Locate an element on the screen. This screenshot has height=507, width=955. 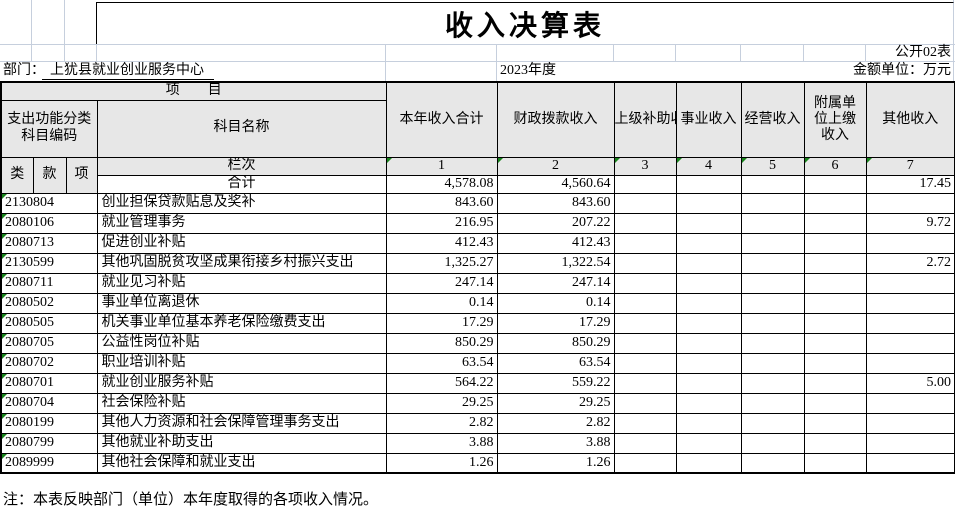
value-cell: 0.14 is located at coordinates (441, 303).